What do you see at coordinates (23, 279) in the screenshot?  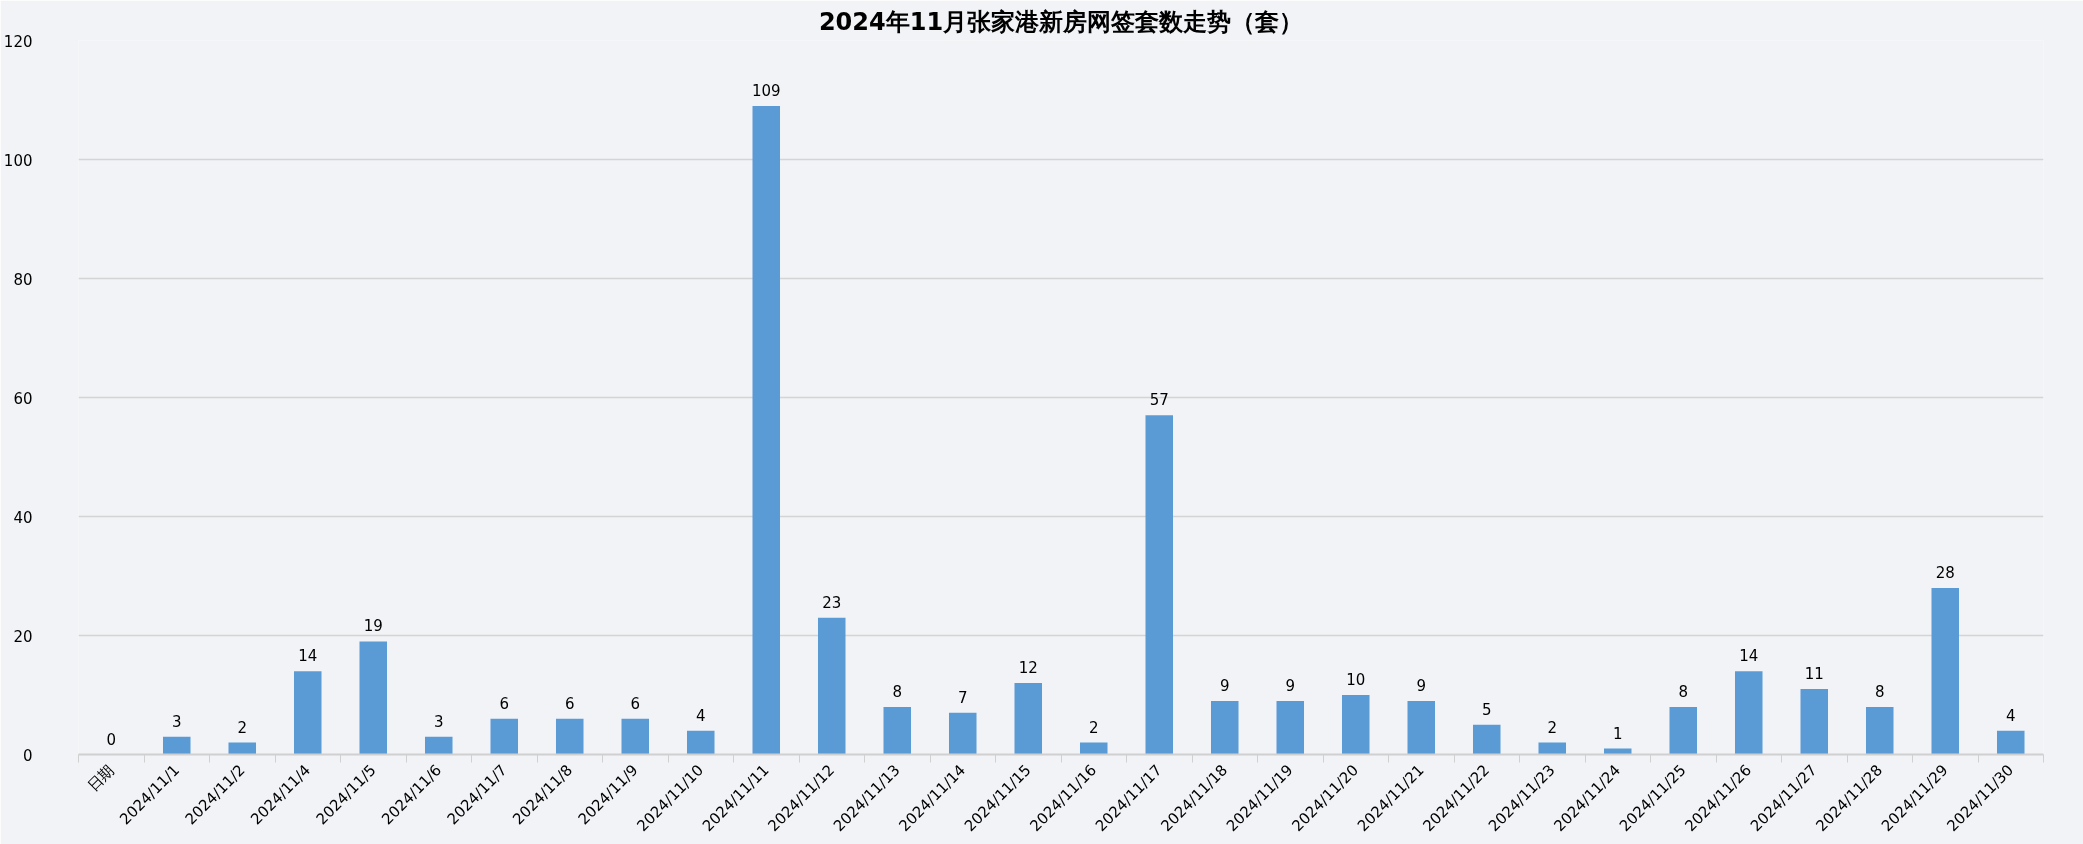 I see `y-tick-label: 80` at bounding box center [23, 279].